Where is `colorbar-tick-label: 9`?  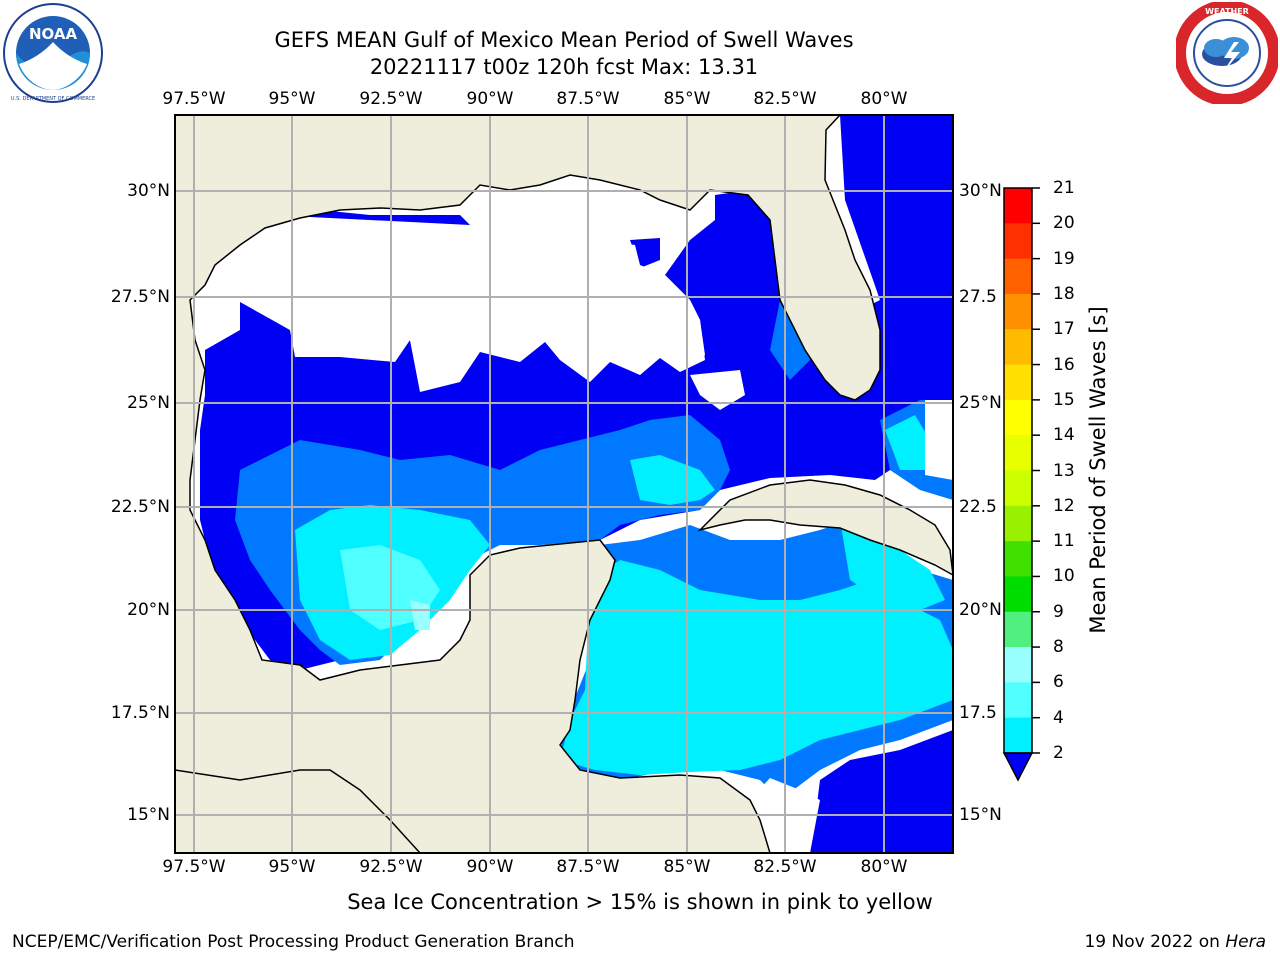
colorbar-tick-label: 9 is located at coordinates (1058, 611).